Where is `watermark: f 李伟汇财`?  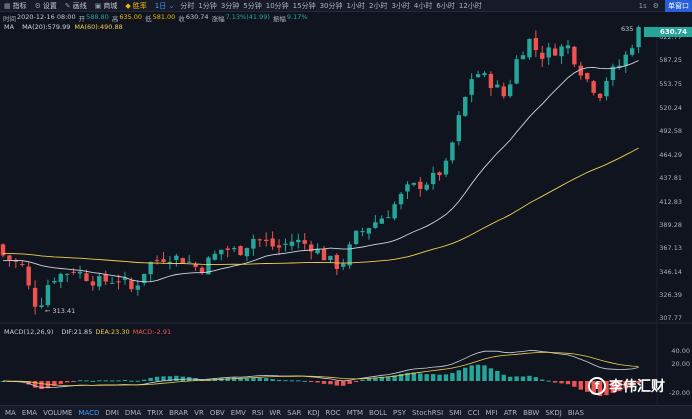
watermark: f 李伟汇财 is located at coordinates (626, 386).